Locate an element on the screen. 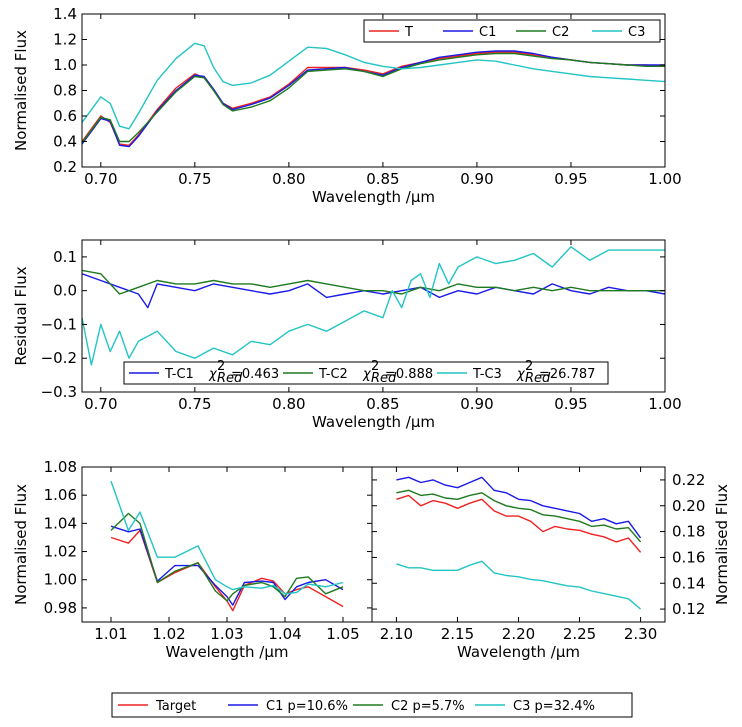 The image size is (742, 727). y-tick-label: 0.14 is located at coordinates (688, 583).